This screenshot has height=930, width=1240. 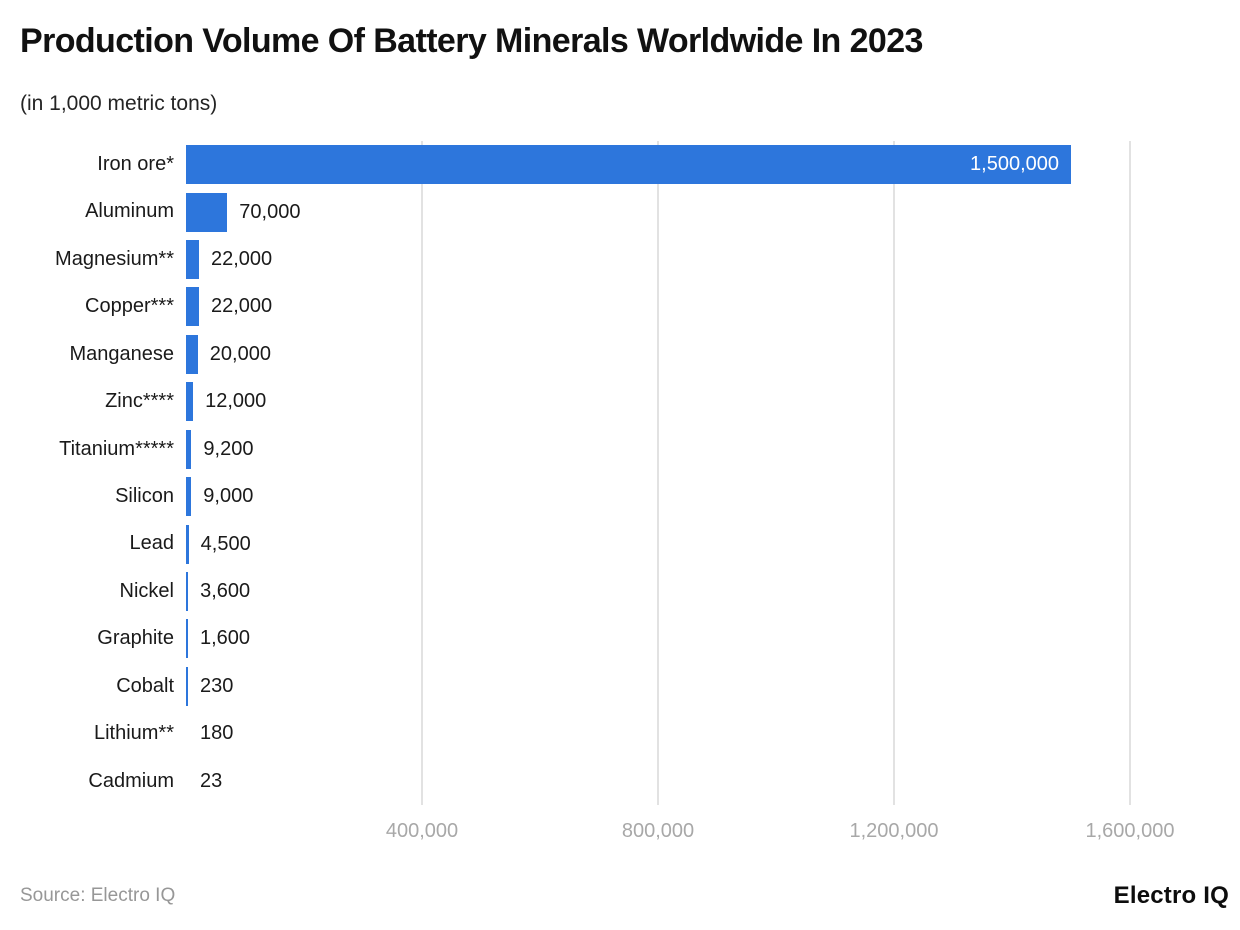 What do you see at coordinates (228, 448) in the screenshot?
I see `value-label: 9,200` at bounding box center [228, 448].